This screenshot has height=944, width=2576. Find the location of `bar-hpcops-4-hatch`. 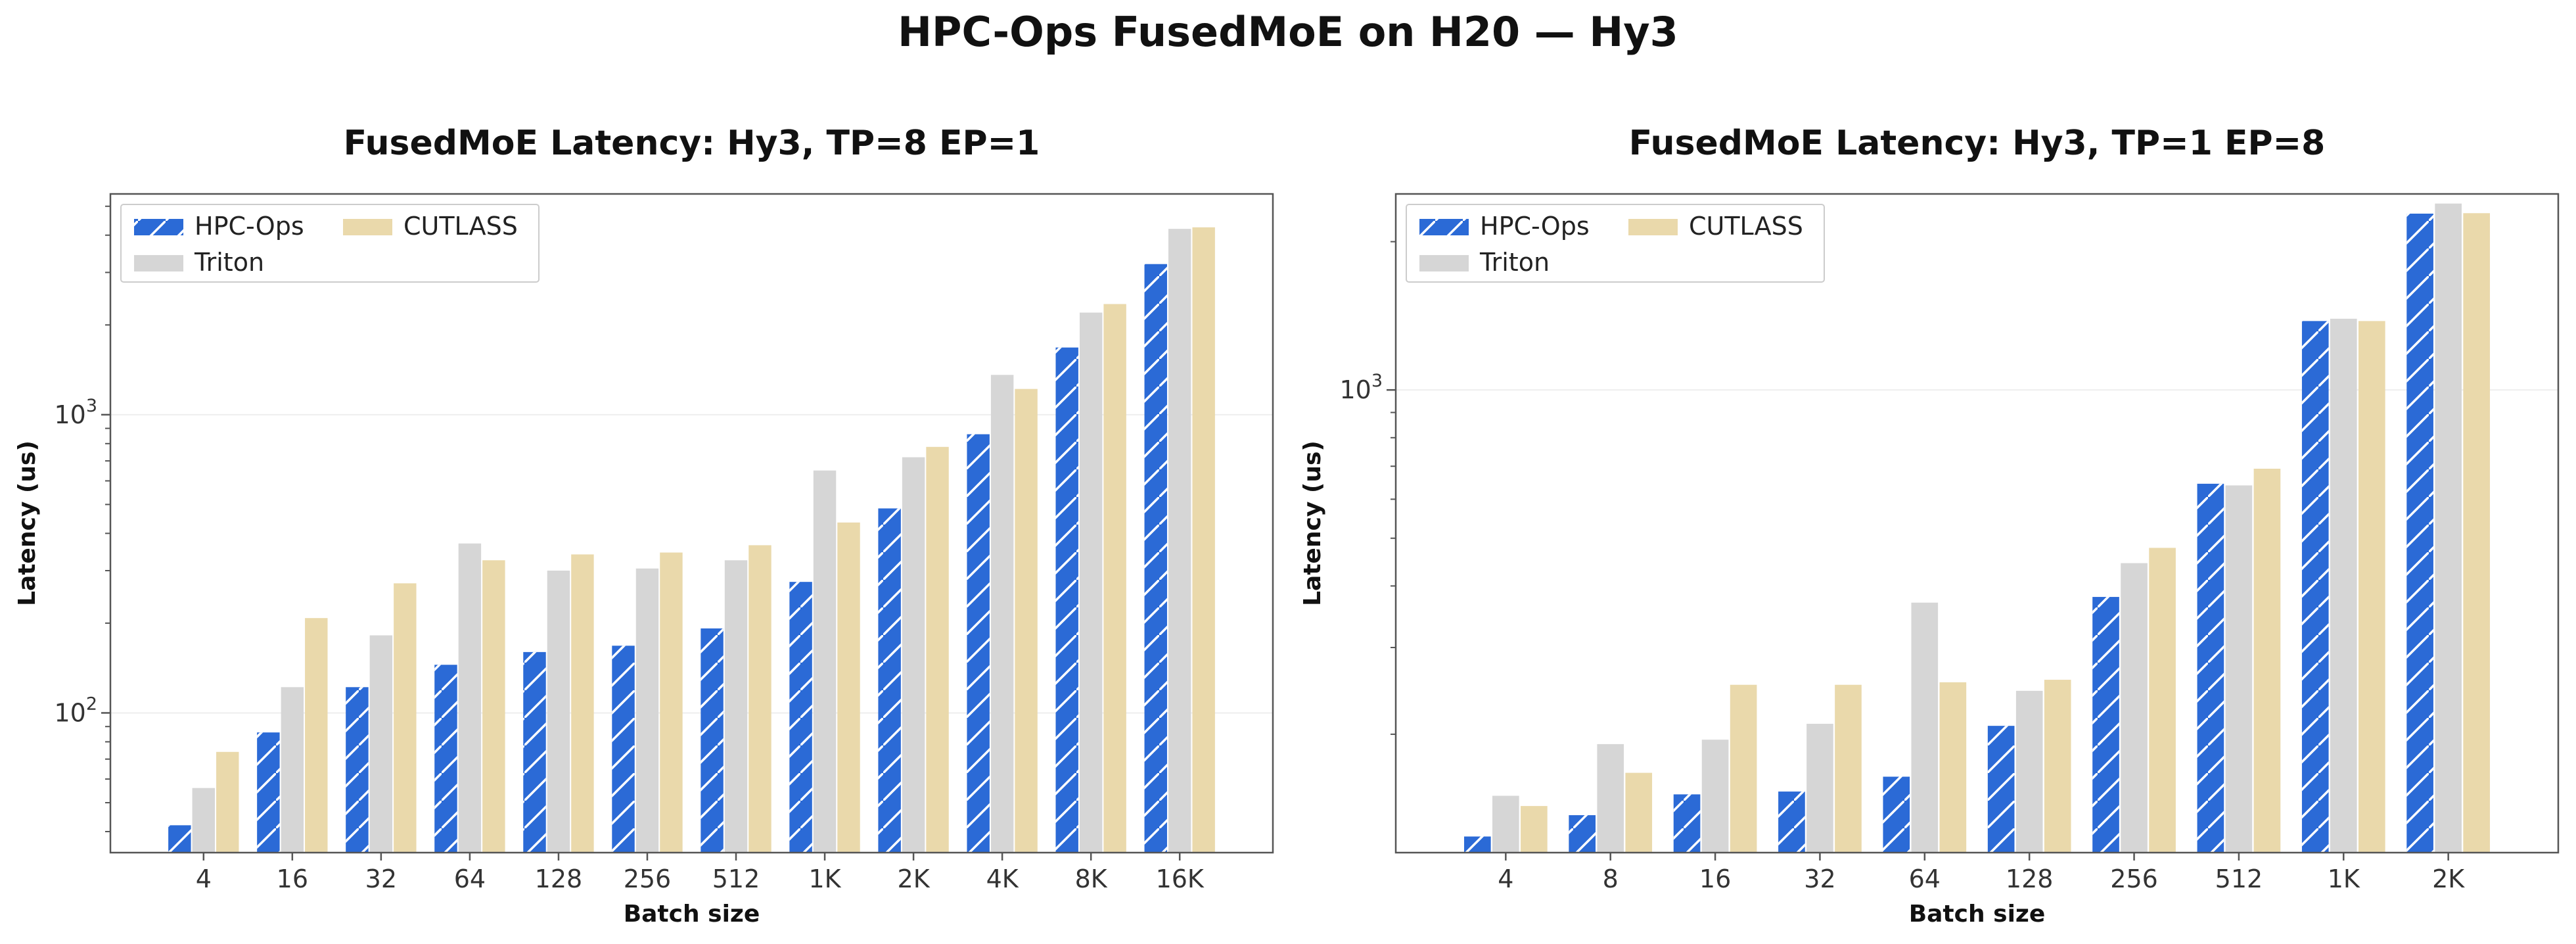

bar-hpcops-4-hatch is located at coordinates (1477, 844).